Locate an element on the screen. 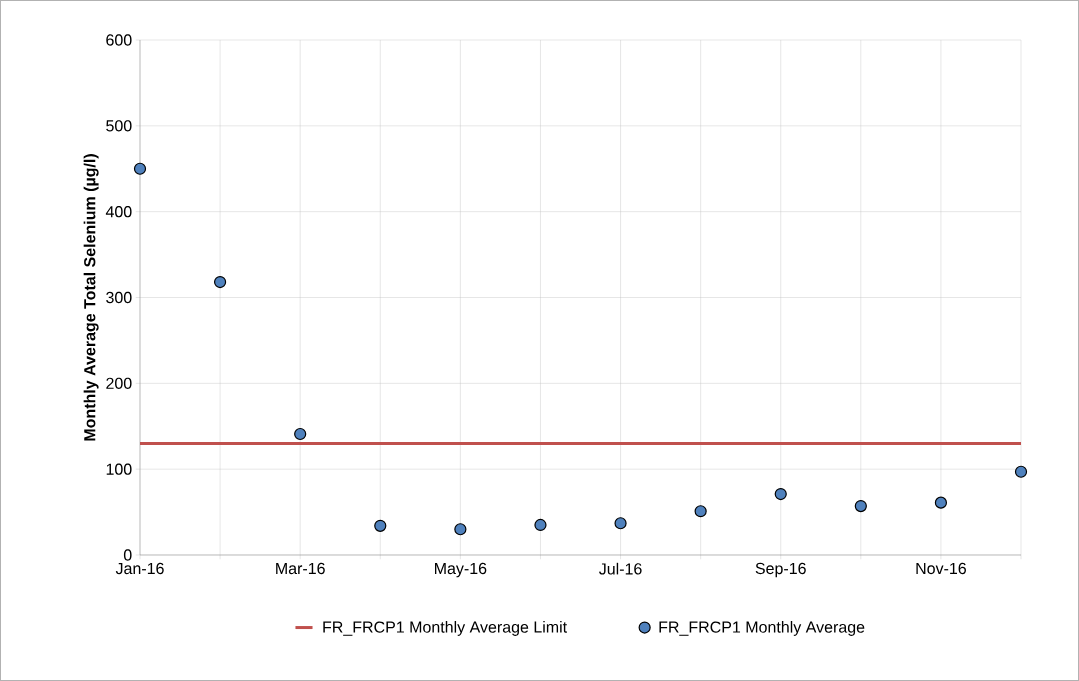 This screenshot has width=1079, height=681. y-tick-label: 400 is located at coordinates (118, 212).